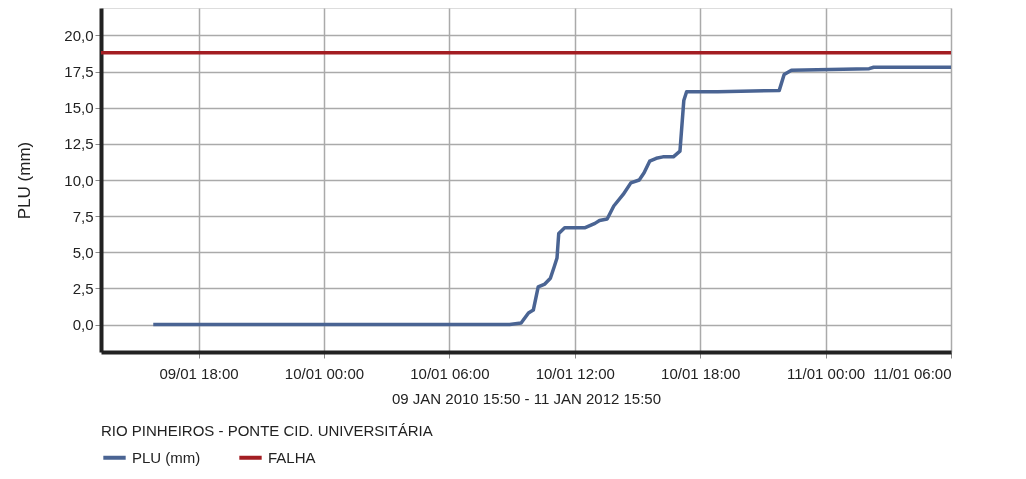  I want to click on y-axis-title: PLU (mm), so click(25, 180).